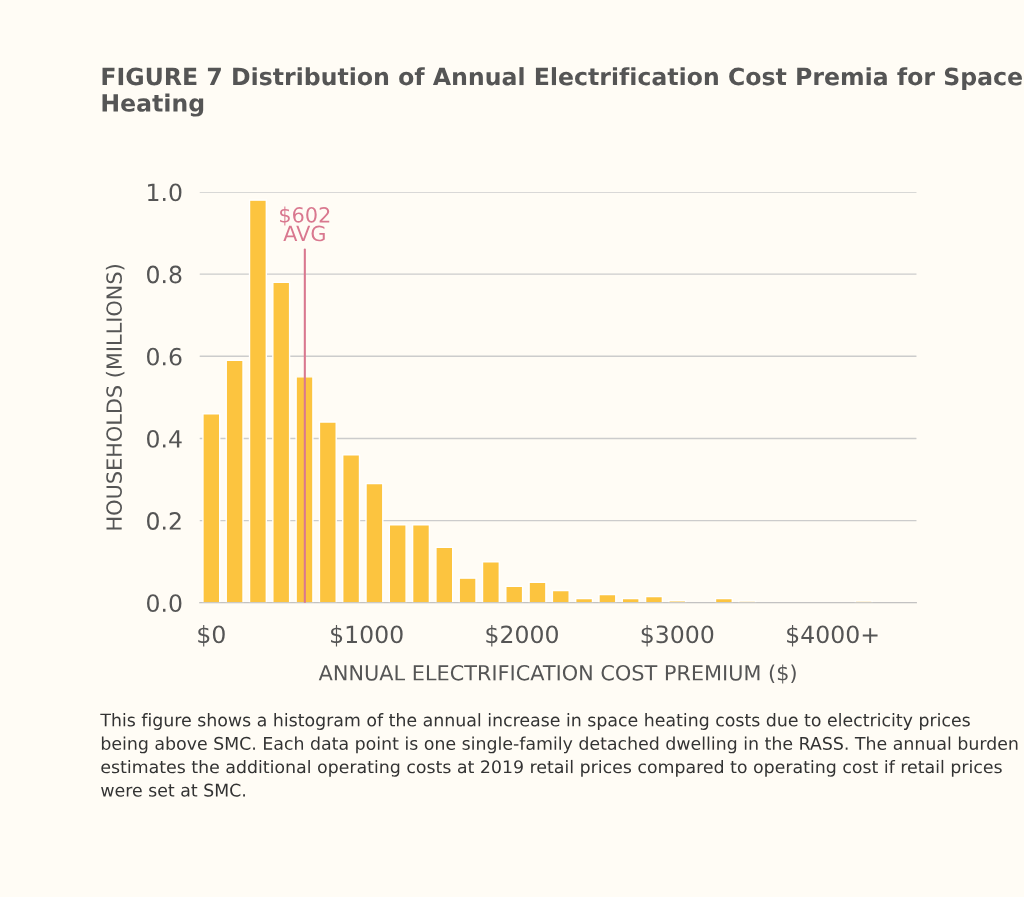 This screenshot has height=897, width=1024. What do you see at coordinates (562, 92) in the screenshot?
I see `chart-title: FIGURE 7 Distribution of Annual Electrification Cost Premia for Space Heating` at bounding box center [562, 92].